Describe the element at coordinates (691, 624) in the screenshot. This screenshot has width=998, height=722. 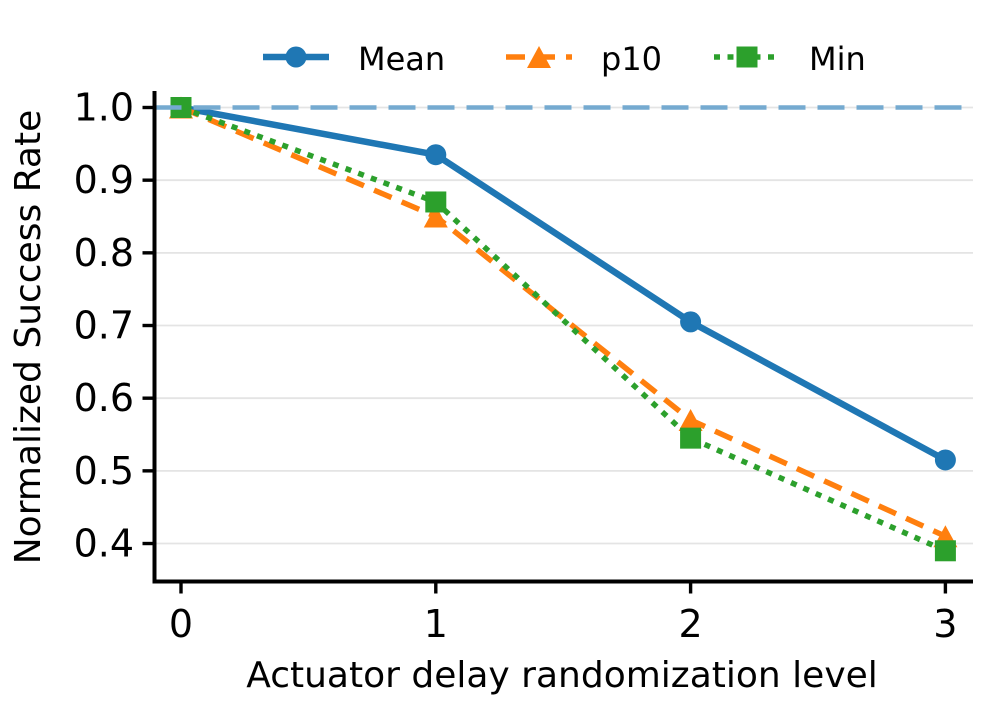
I see `x-tick-label: 2` at that location.